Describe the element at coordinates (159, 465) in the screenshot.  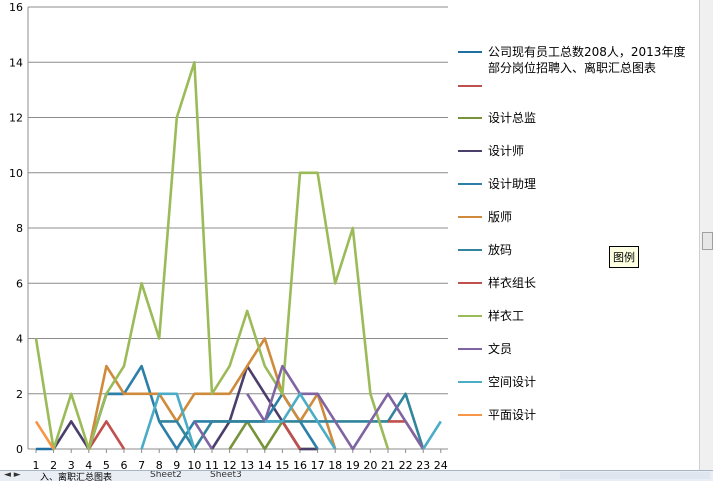
I see `x-tick-label: 8` at that location.